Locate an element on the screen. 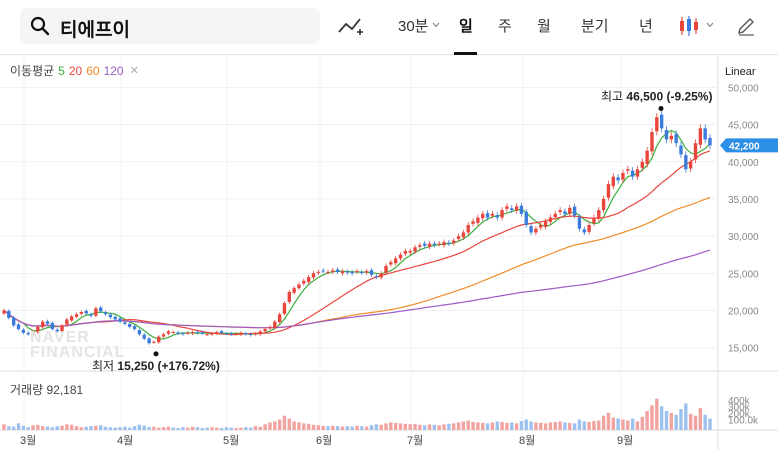  stock-search-box: 티에프이 is located at coordinates (170, 26).